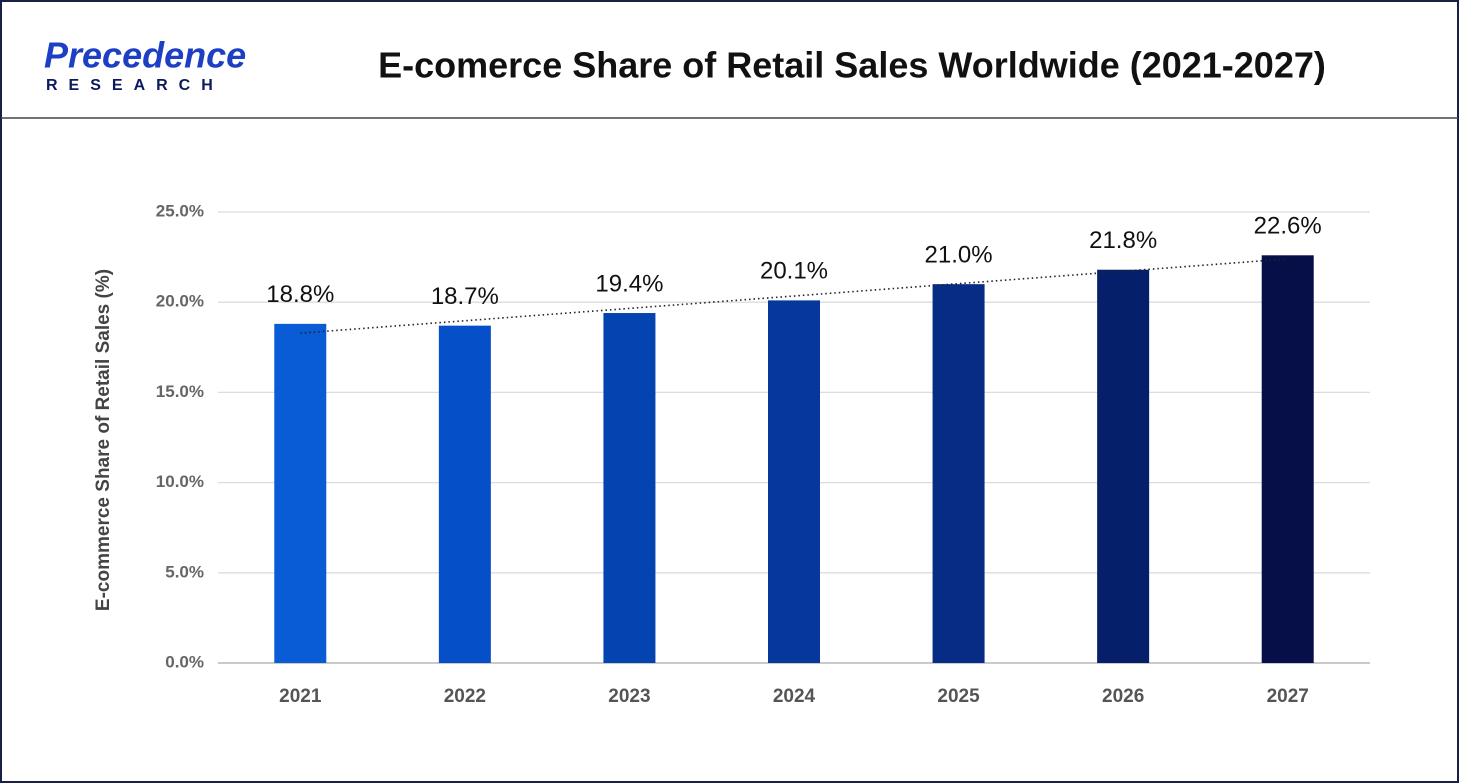 Image resolution: width=1459 pixels, height=783 pixels. Describe the element at coordinates (629, 696) in the screenshot. I see `x-tick-label: 2023` at that location.